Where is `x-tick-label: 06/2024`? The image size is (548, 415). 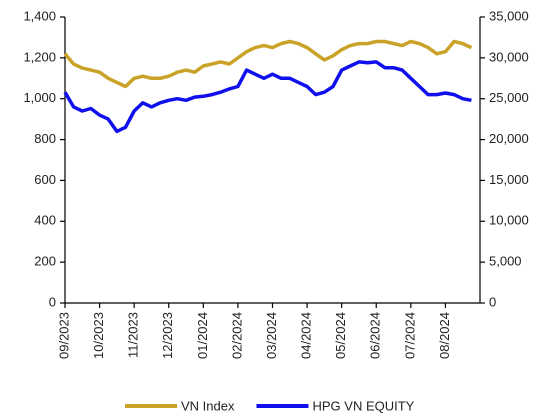
x-tick-label: 06/2024 is located at coordinates (375, 335).